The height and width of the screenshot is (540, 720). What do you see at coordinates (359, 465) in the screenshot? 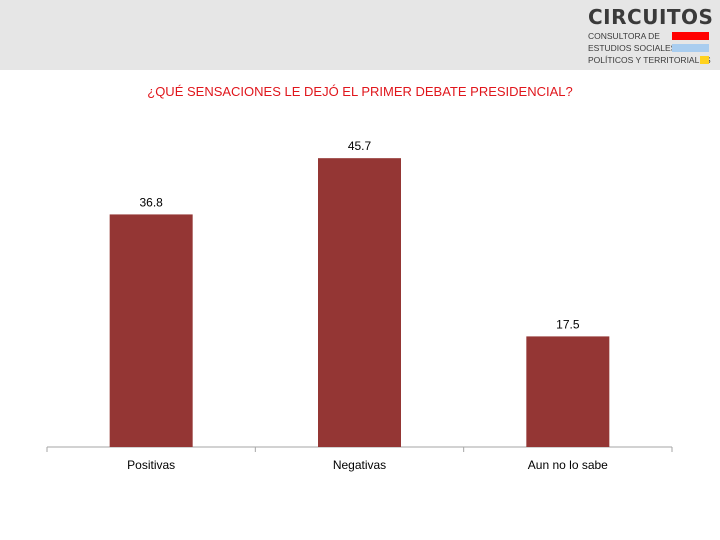
I see `category-label-2: Negativas` at bounding box center [359, 465].